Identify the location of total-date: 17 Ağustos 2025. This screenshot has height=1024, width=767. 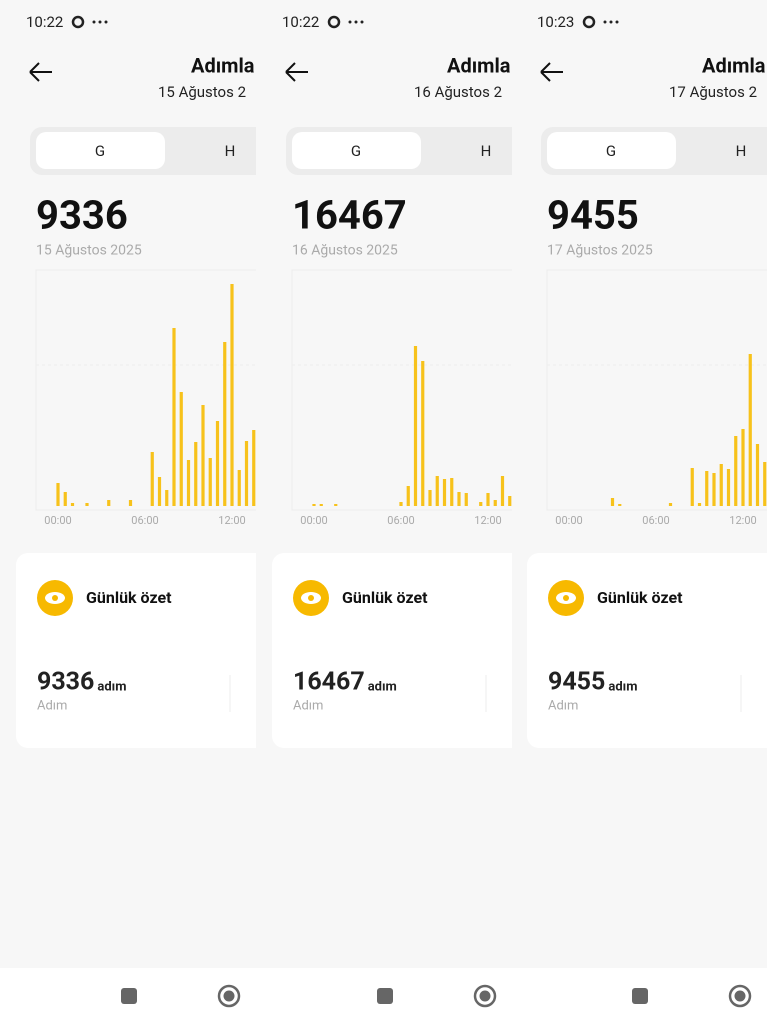
(600, 251).